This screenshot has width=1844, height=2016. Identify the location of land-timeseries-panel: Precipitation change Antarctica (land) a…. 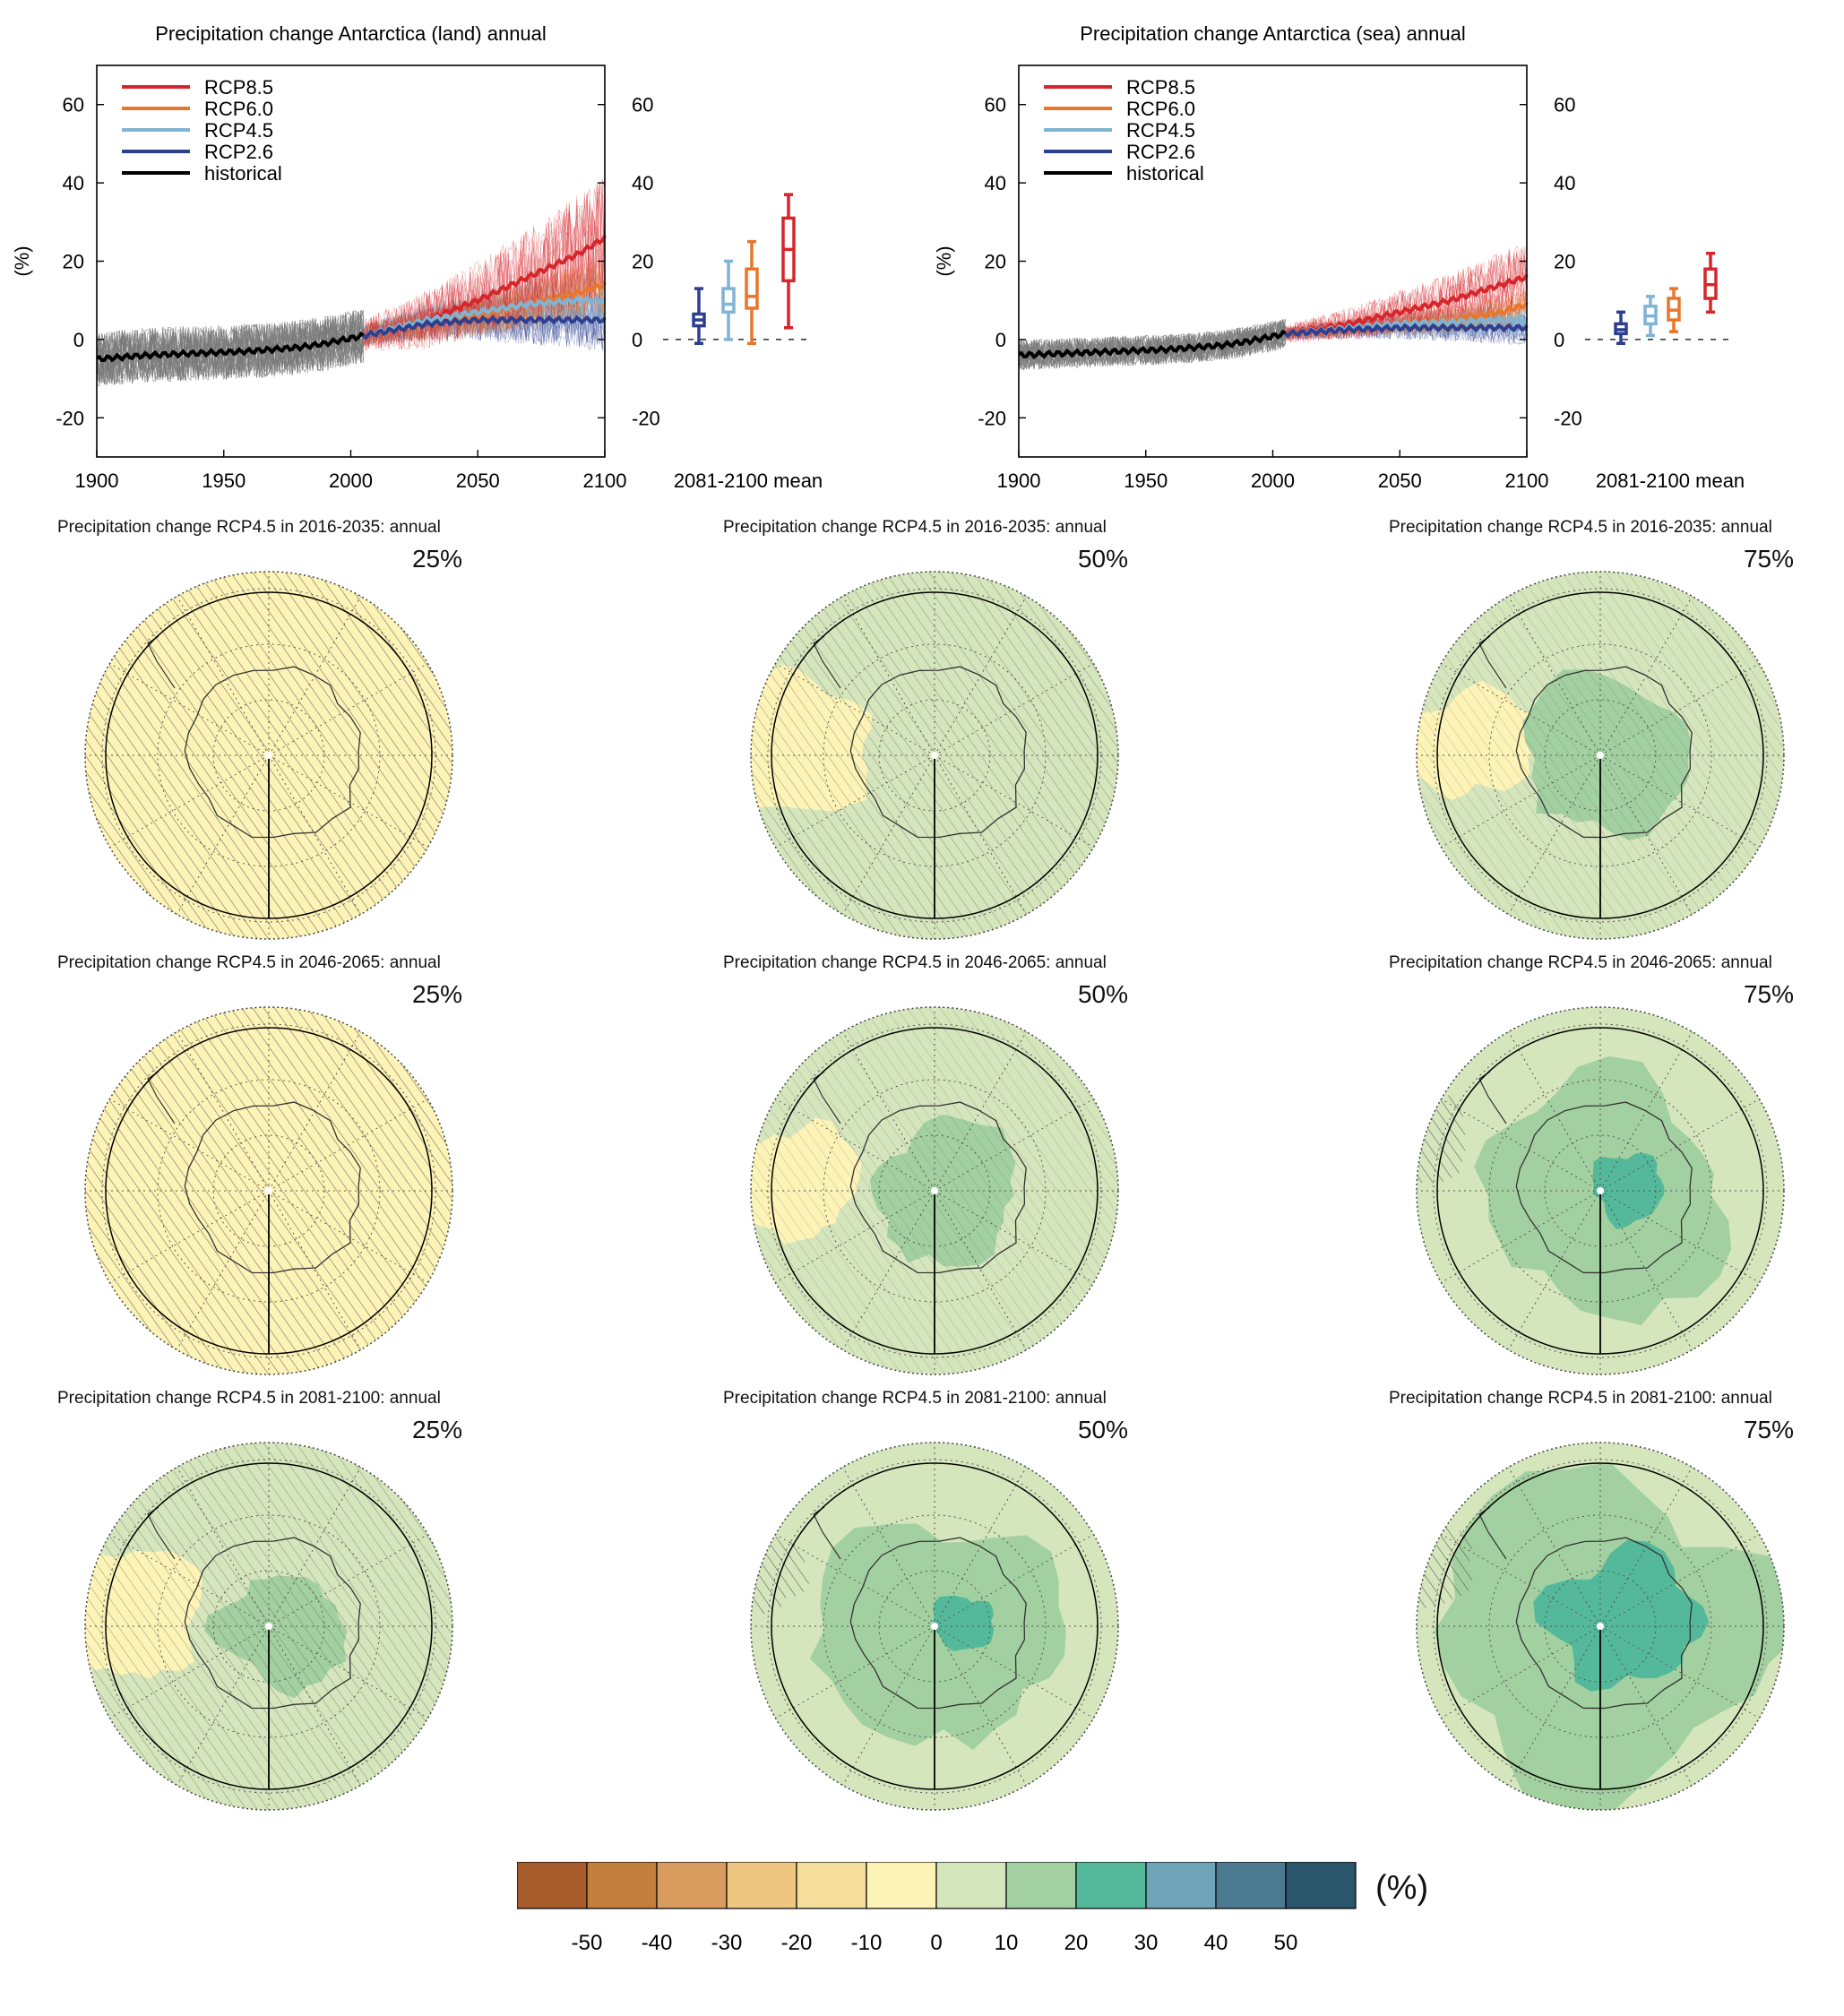
(461, 251).